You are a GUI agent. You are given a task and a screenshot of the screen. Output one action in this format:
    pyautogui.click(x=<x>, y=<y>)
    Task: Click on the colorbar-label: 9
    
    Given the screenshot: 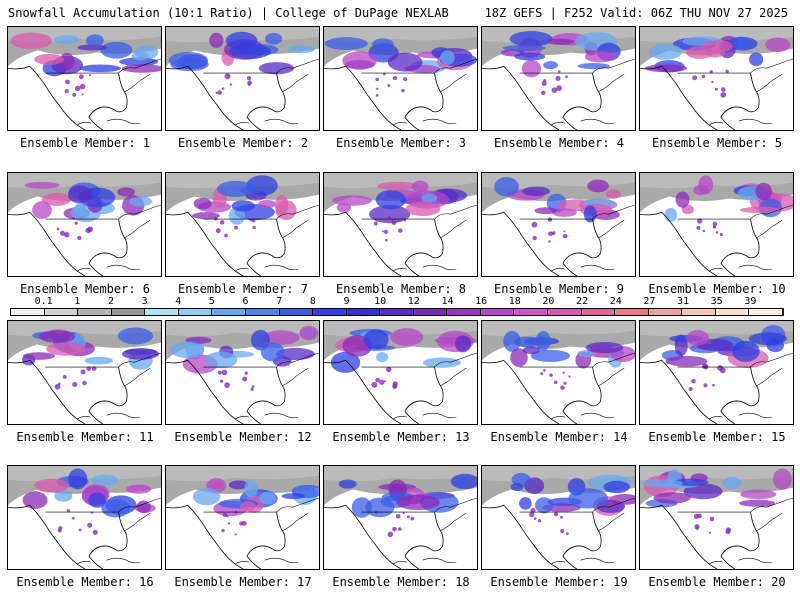 What is the action you would take?
    pyautogui.click(x=346, y=301)
    